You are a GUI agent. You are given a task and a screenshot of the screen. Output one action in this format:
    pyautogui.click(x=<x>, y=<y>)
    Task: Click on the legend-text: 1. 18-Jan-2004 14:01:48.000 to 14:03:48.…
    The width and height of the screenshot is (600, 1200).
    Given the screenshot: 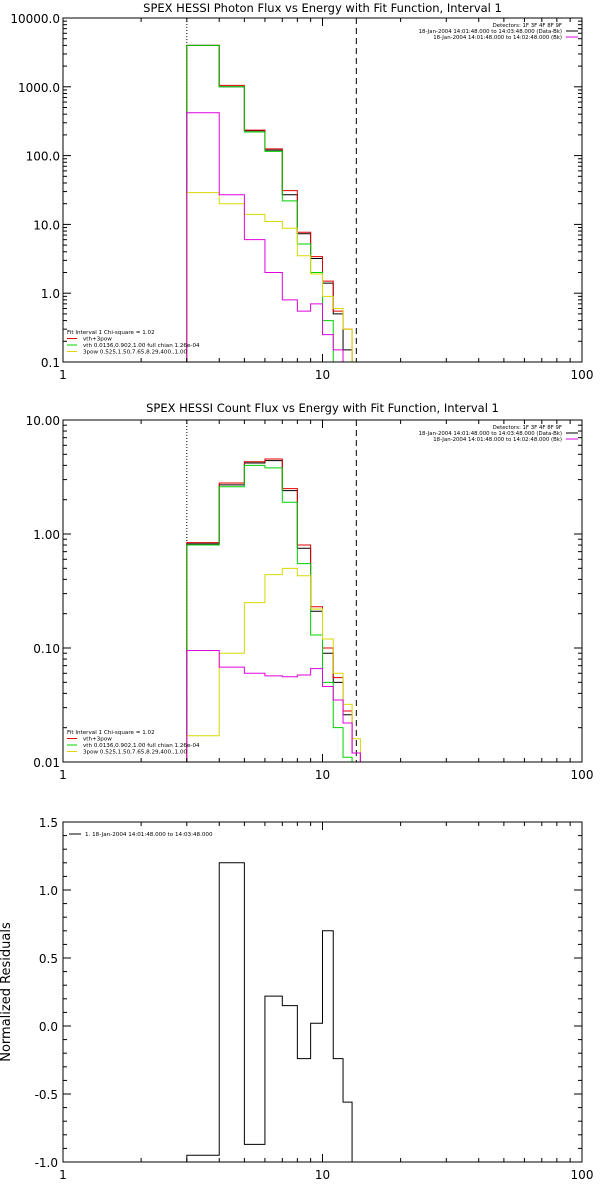 What is the action you would take?
    pyautogui.click(x=149, y=835)
    